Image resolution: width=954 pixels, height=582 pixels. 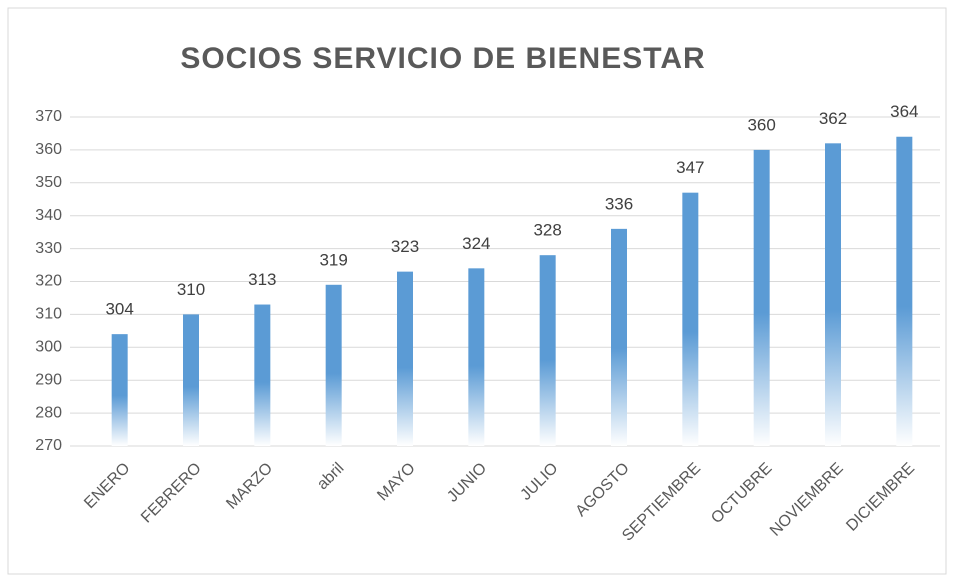 What do you see at coordinates (48, 149) in the screenshot?
I see `y-tick-label: 360` at bounding box center [48, 149].